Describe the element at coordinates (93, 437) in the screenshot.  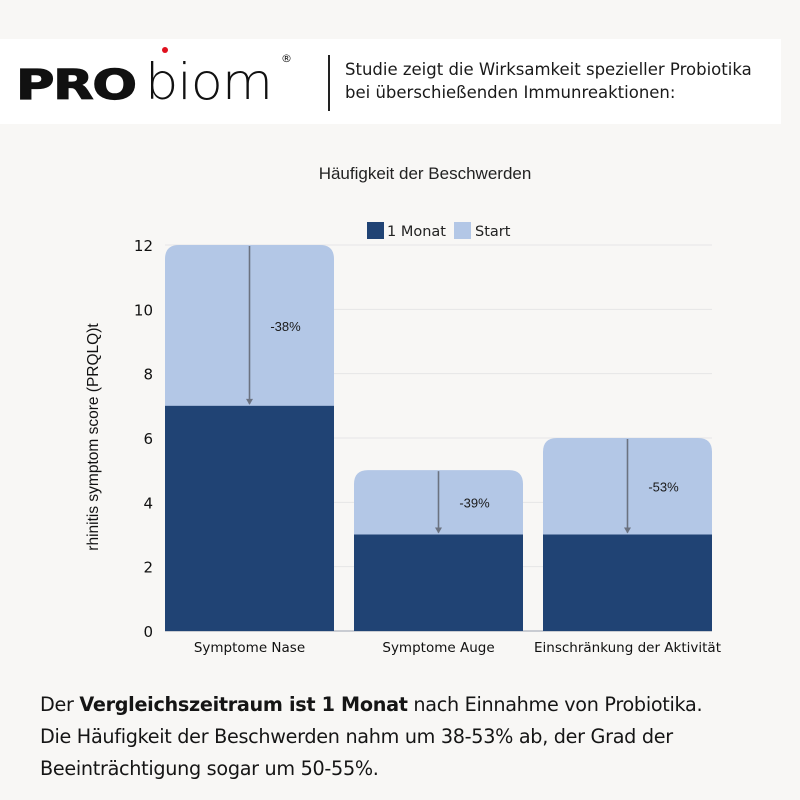
I see `y-axis-label: rhinitis symptom score (PRQLQ)t` at that location.